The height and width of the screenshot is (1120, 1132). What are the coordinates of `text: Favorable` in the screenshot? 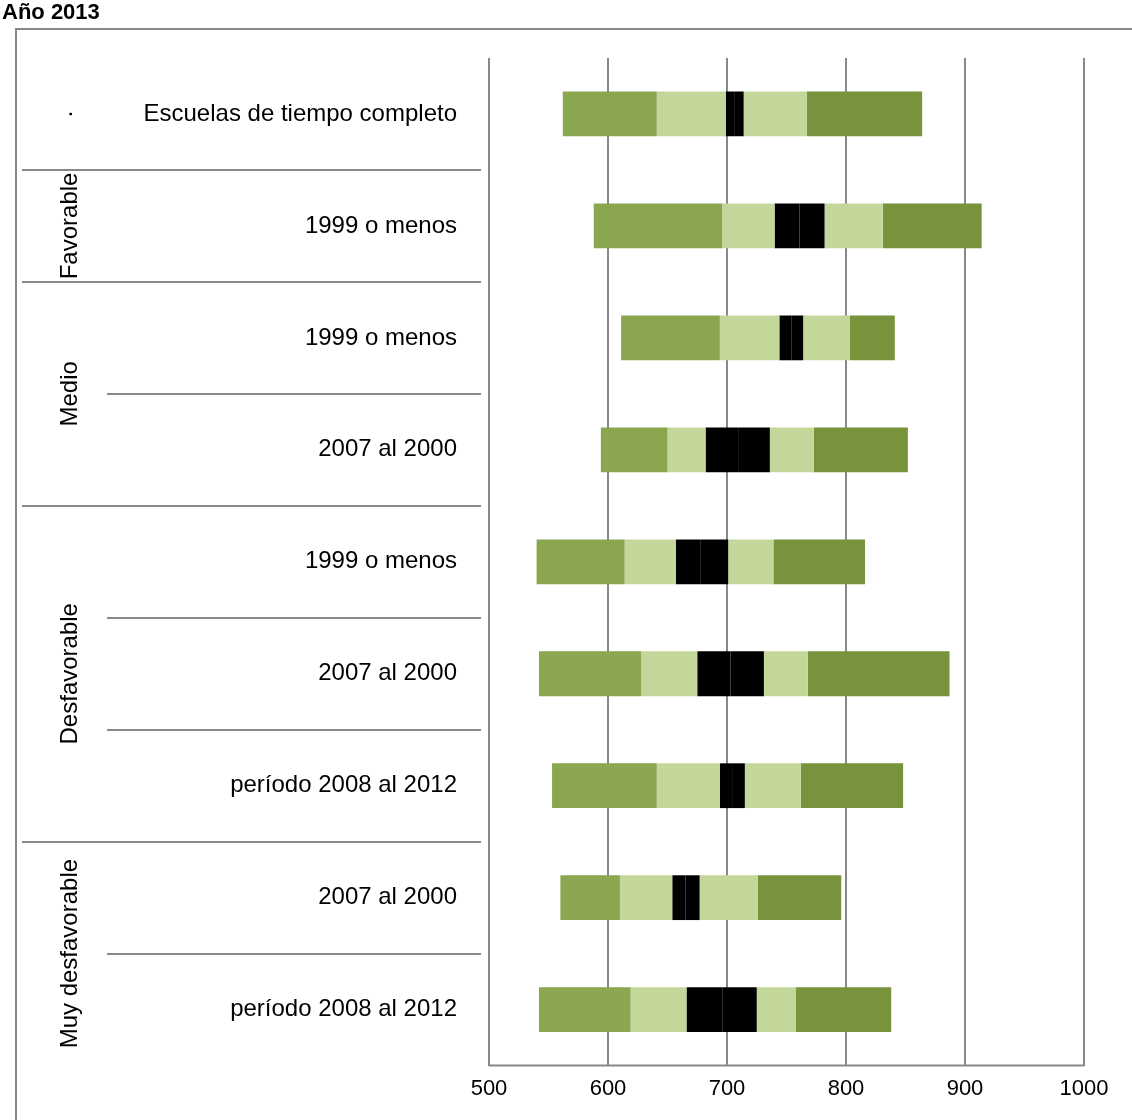 It's located at (68, 226).